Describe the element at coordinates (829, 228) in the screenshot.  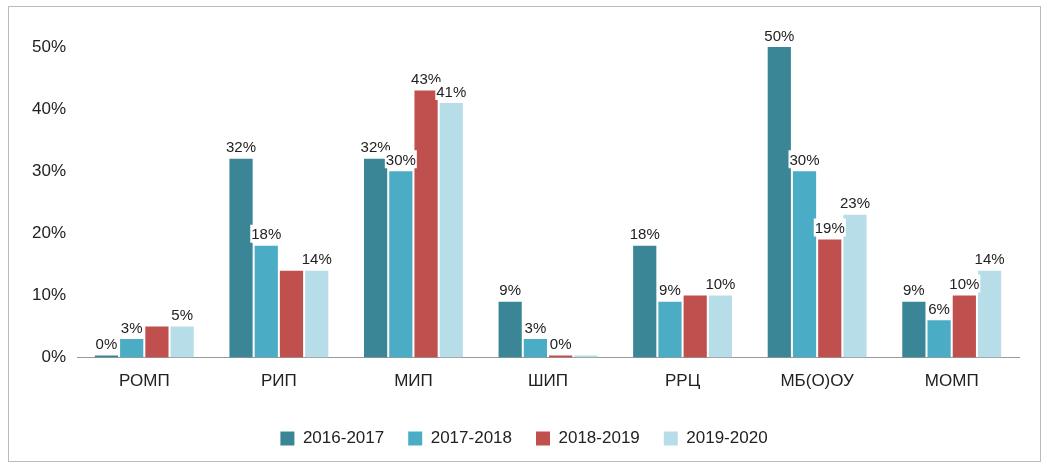
I see `data-label: 19%` at that location.